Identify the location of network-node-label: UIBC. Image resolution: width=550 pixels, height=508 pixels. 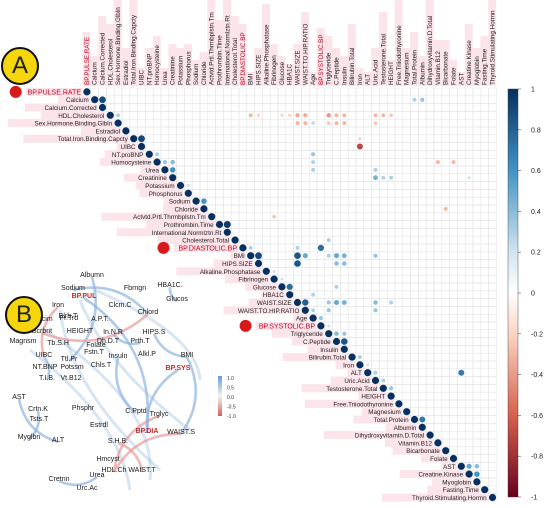
(44, 355).